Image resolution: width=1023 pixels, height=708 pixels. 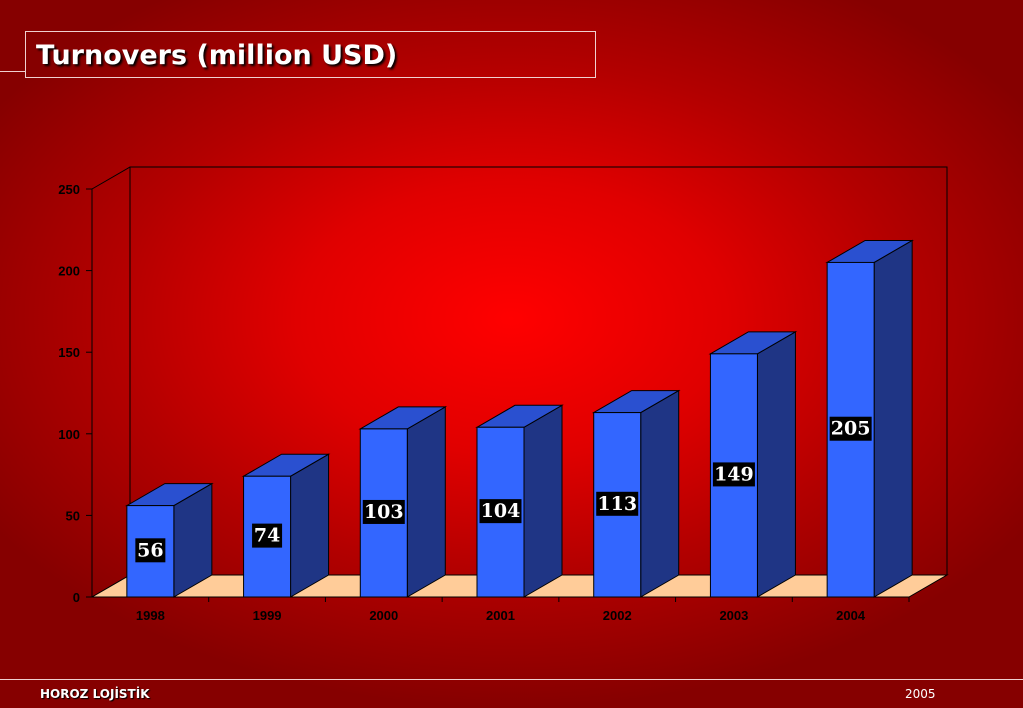 I want to click on y-tick-label: 0, so click(x=76, y=597).